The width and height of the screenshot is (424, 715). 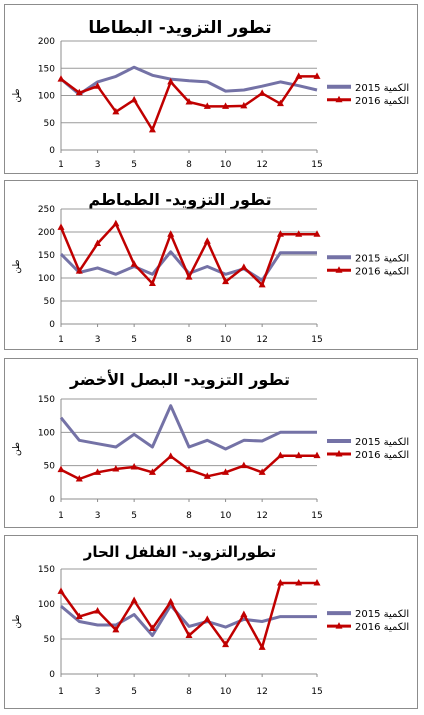 What do you see at coordinates (180, 552) in the screenshot?
I see `chart-title: تطورالتزويد- الفلفل الحار` at bounding box center [180, 552].